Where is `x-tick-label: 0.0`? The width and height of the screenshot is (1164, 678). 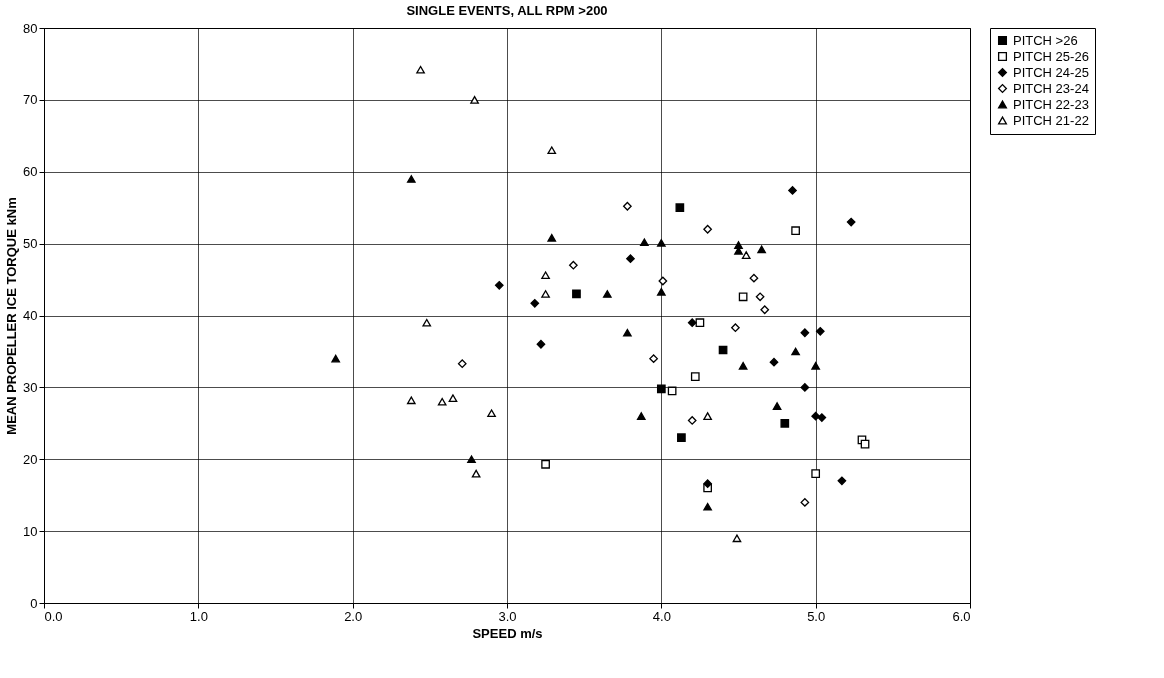
x-tick-label: 0.0 is located at coordinates (53, 616).